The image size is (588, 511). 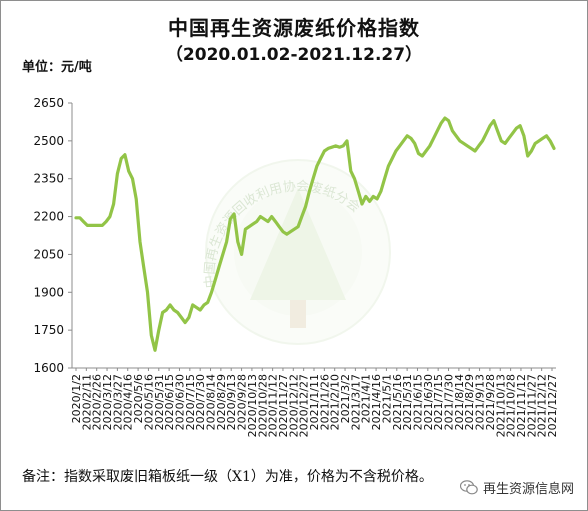 What do you see at coordinates (283, 405) in the screenshot?
I see `x-tick-label: 2020/11/27` at bounding box center [283, 405].